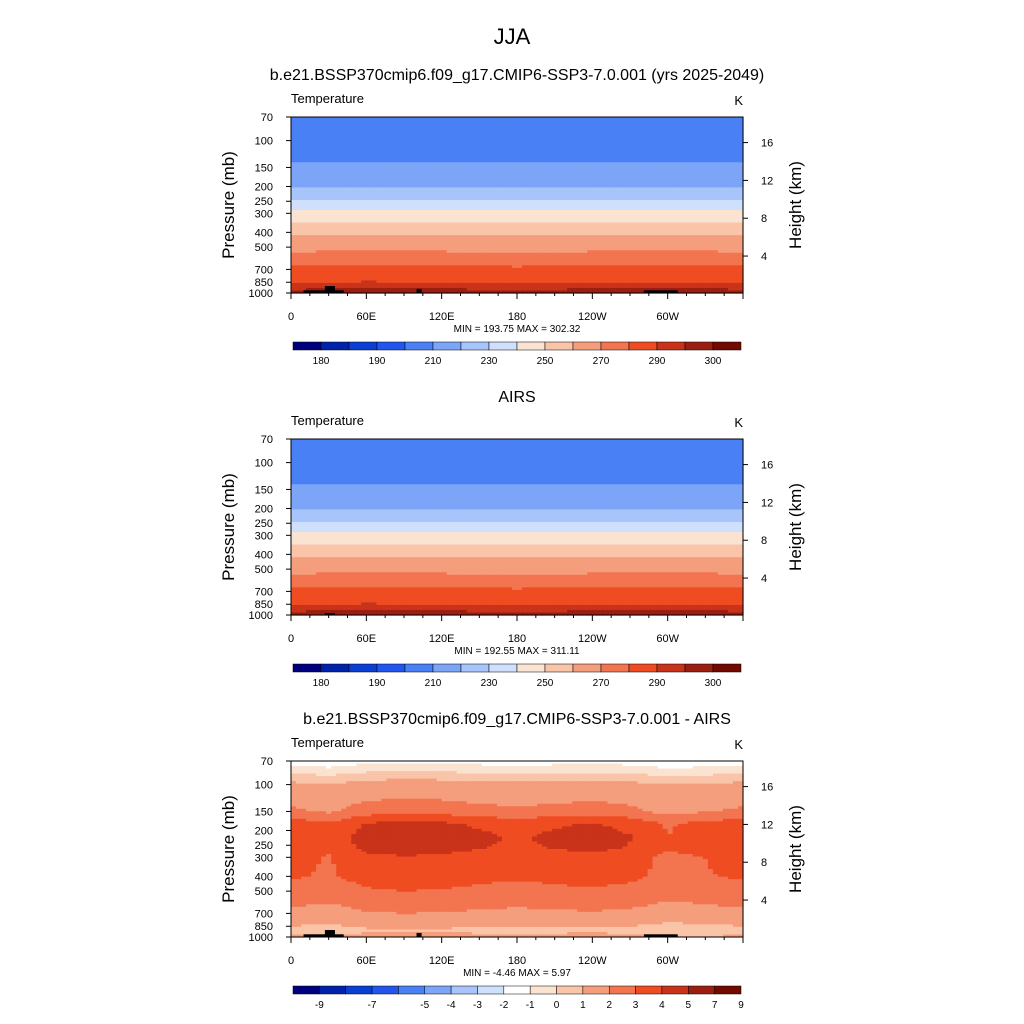 The height and width of the screenshot is (1024, 1024). What do you see at coordinates (327, 98) in the screenshot?
I see `variable-label: Temperature` at bounding box center [327, 98].